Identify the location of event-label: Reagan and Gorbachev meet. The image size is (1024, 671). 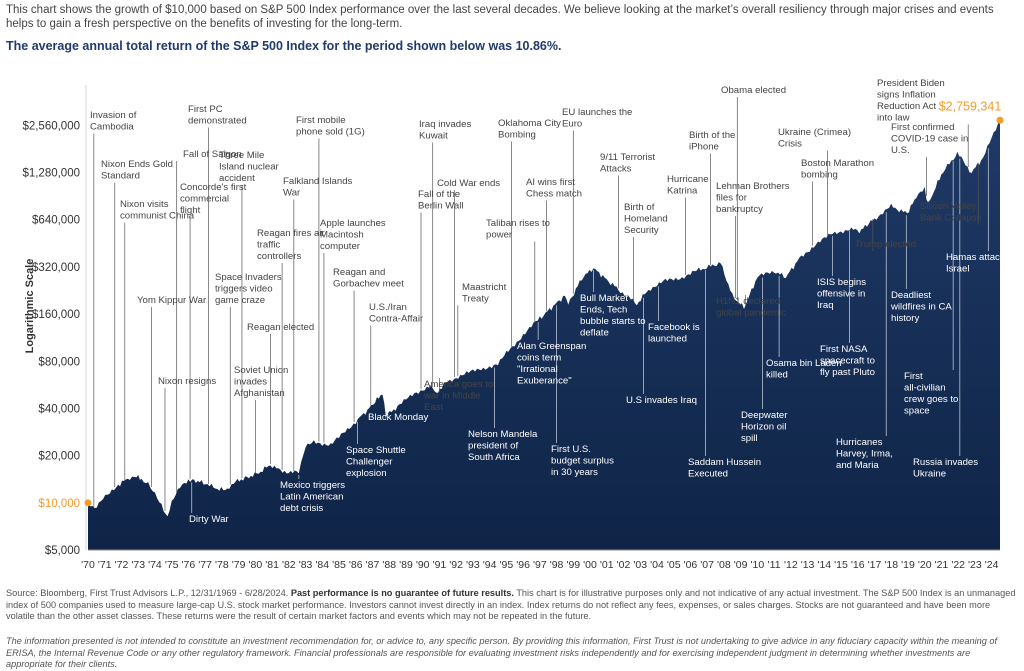
(368, 278).